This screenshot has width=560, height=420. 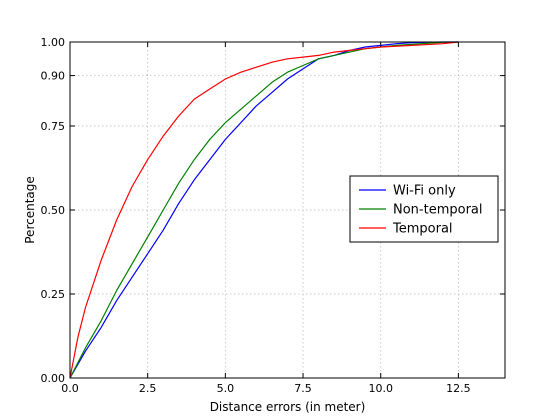 What do you see at coordinates (70, 388) in the screenshot?
I see `x-tick-label: 0.0` at bounding box center [70, 388].